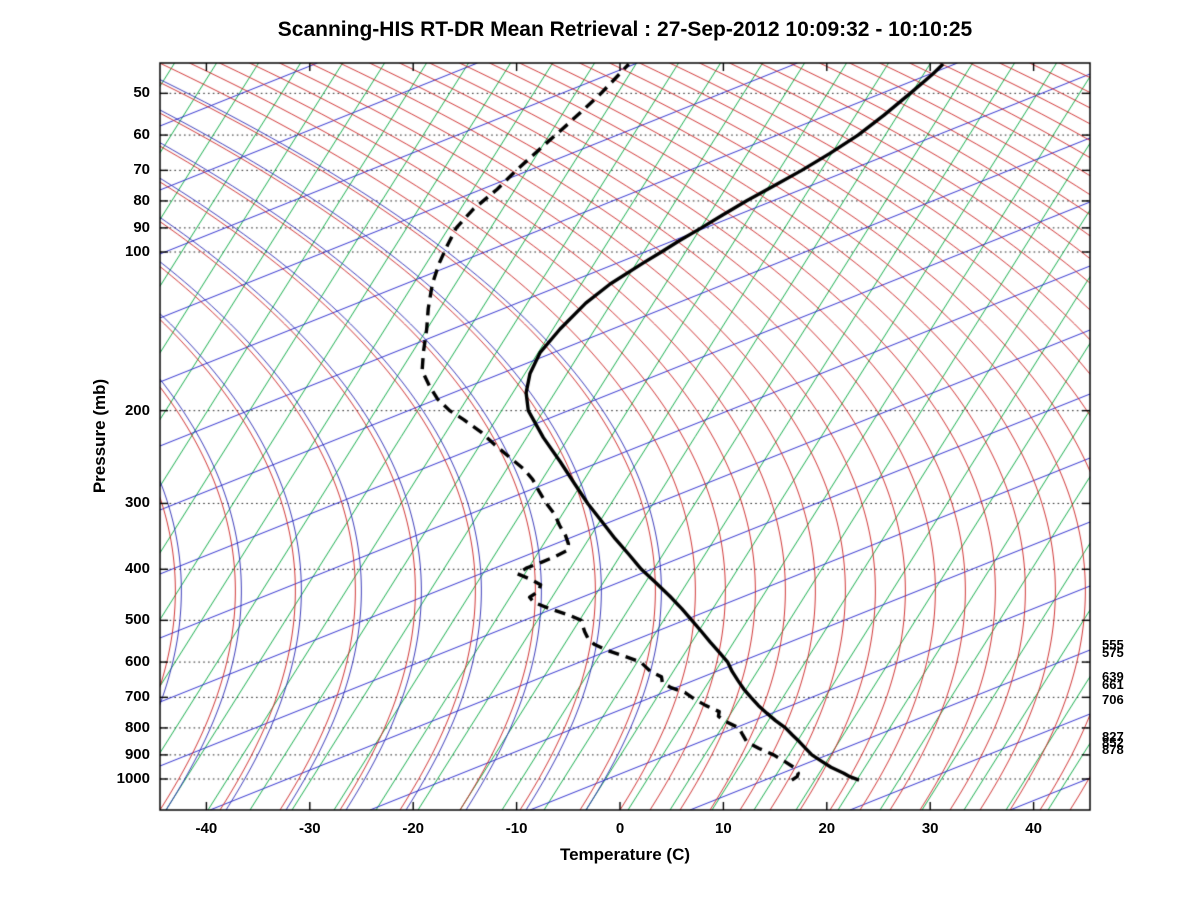  I want to click on y-tick-label: 60, so click(141, 135).